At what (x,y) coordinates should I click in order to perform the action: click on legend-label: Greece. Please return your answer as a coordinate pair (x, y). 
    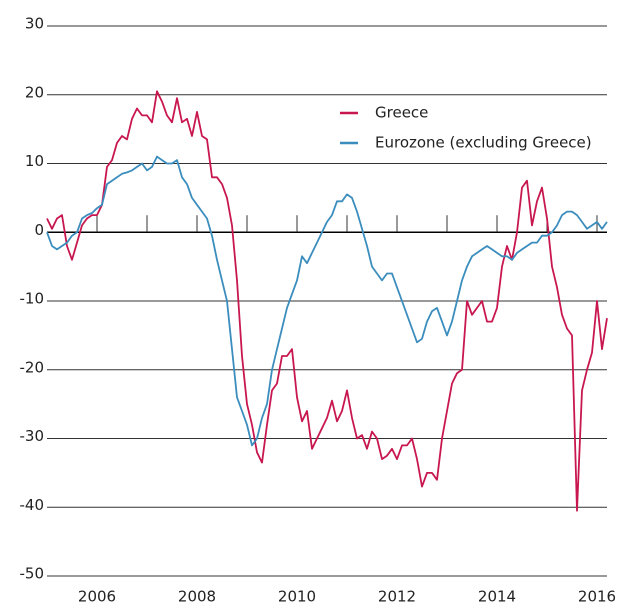
    Looking at the image, I should click on (401, 113).